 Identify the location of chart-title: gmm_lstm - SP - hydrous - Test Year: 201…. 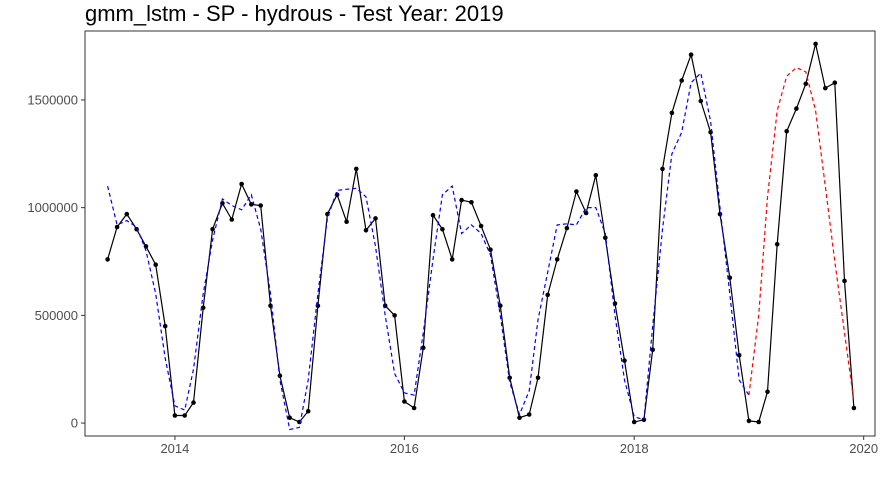
(294, 13).